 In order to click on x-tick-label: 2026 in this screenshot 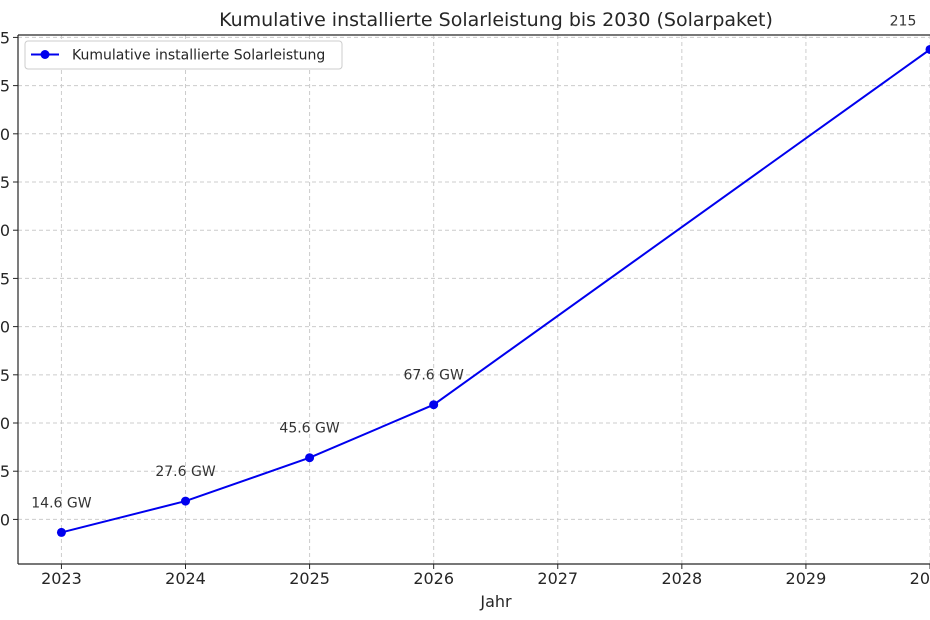, I will do `click(433, 578)`.